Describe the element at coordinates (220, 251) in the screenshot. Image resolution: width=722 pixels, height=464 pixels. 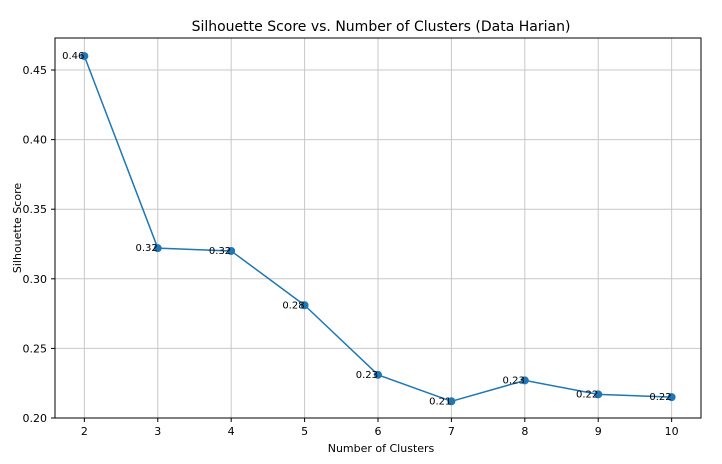
I see `data-label-2: 0.32` at that location.